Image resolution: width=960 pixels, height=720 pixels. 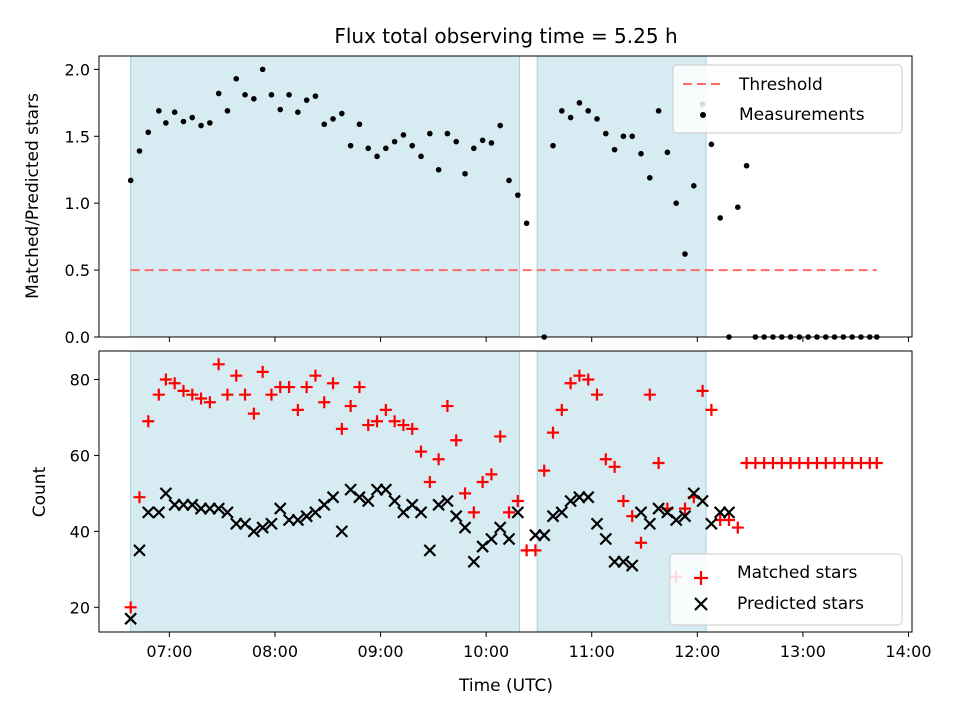 I want to click on x-tick-label: 10:00, so click(x=486, y=651).